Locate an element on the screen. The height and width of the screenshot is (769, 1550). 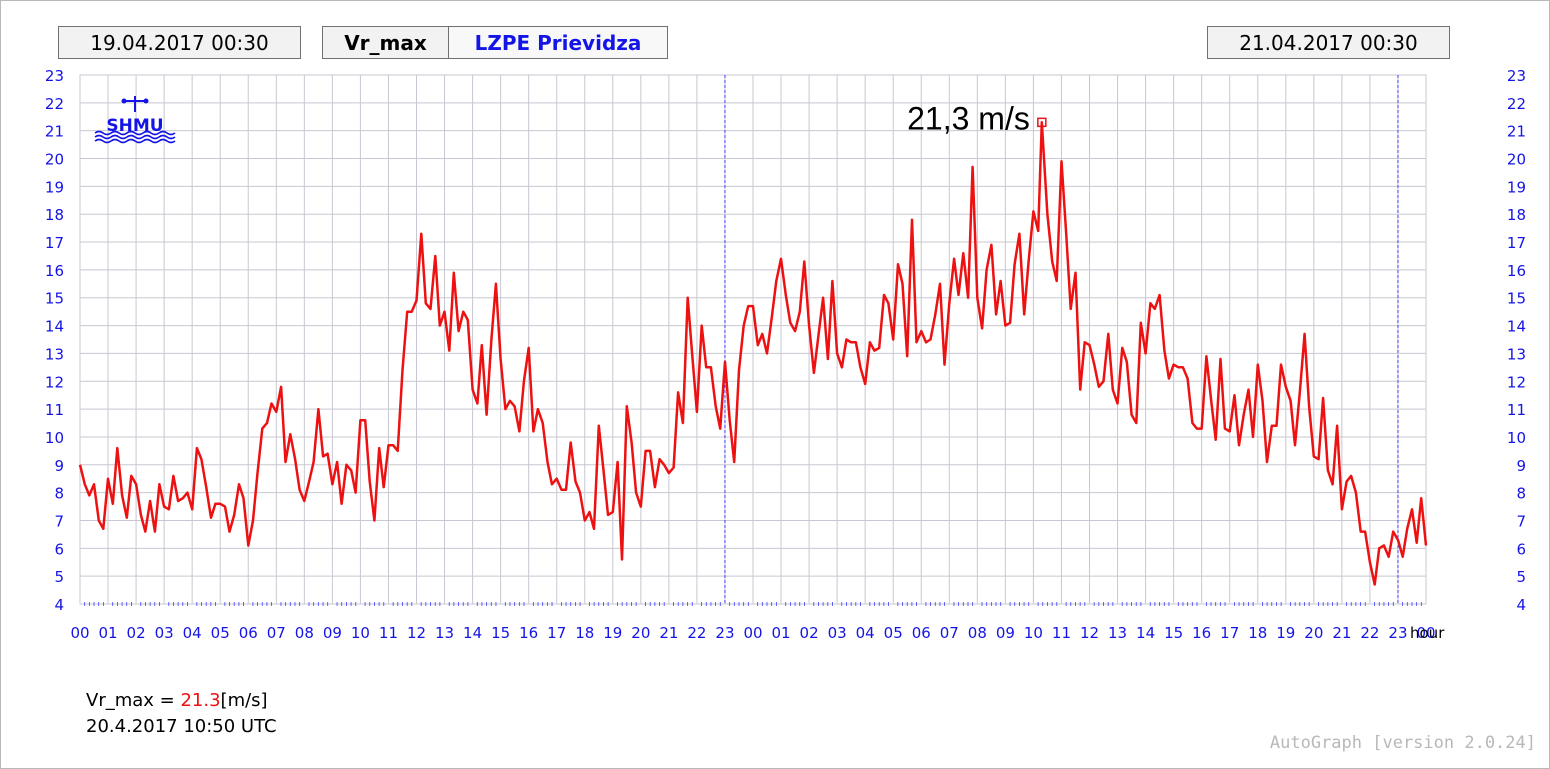
y-tick-label-right: 9 is located at coordinates (1521, 466).